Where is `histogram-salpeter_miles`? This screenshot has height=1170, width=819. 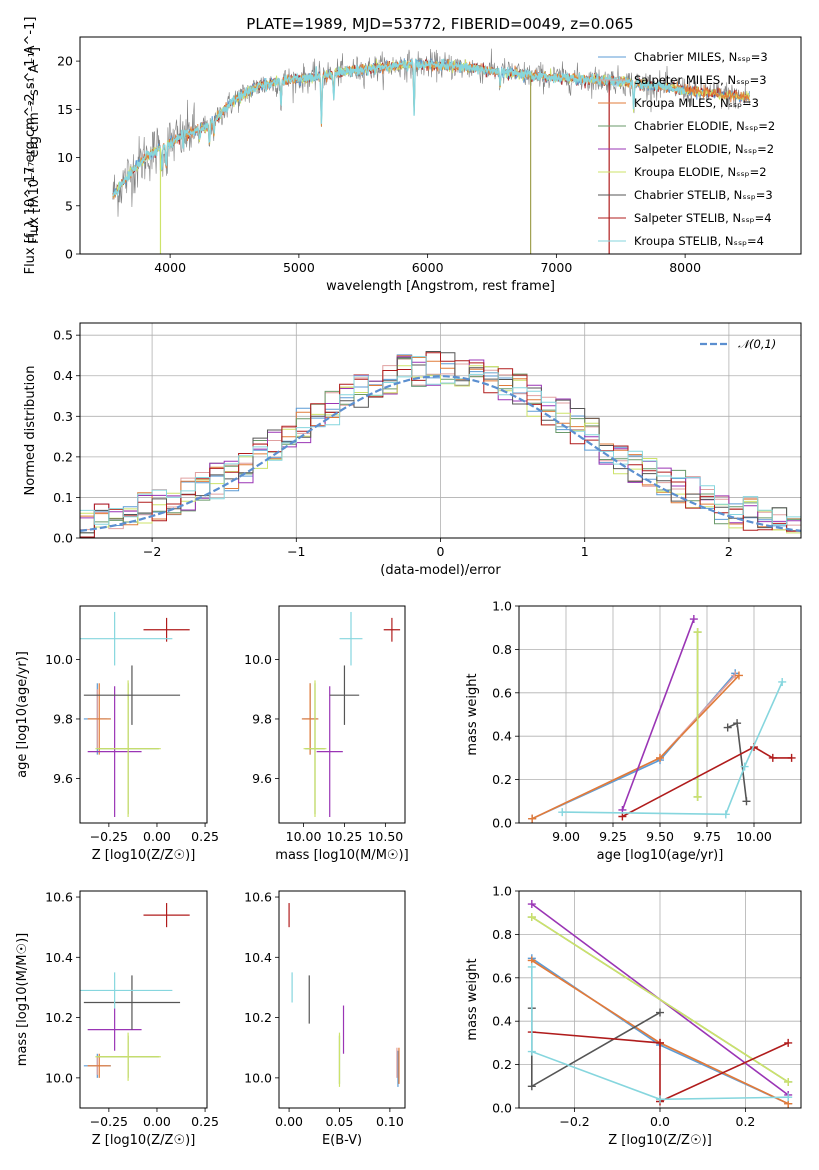
histogram-salpeter_miles is located at coordinates (440, 444).